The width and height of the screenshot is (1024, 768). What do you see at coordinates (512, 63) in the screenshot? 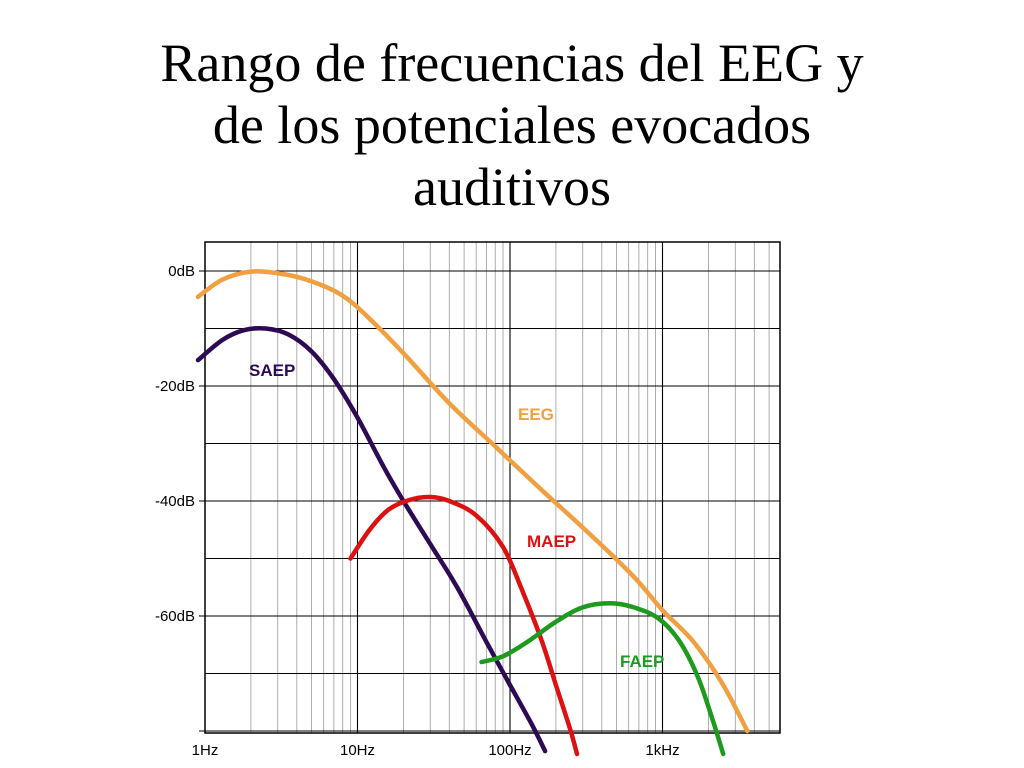
I see `slide-title-line-1: Rango de frecuencias del EEG y` at bounding box center [512, 63].